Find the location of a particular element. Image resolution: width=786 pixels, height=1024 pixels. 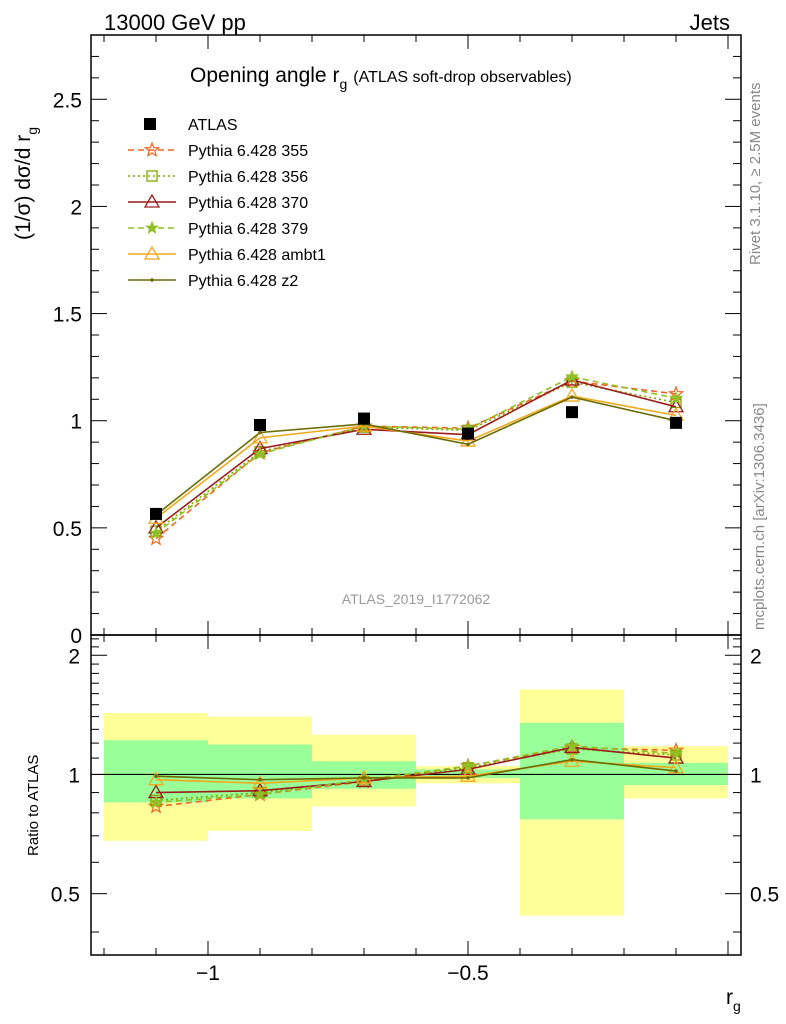

main-series is located at coordinates (416, 457).